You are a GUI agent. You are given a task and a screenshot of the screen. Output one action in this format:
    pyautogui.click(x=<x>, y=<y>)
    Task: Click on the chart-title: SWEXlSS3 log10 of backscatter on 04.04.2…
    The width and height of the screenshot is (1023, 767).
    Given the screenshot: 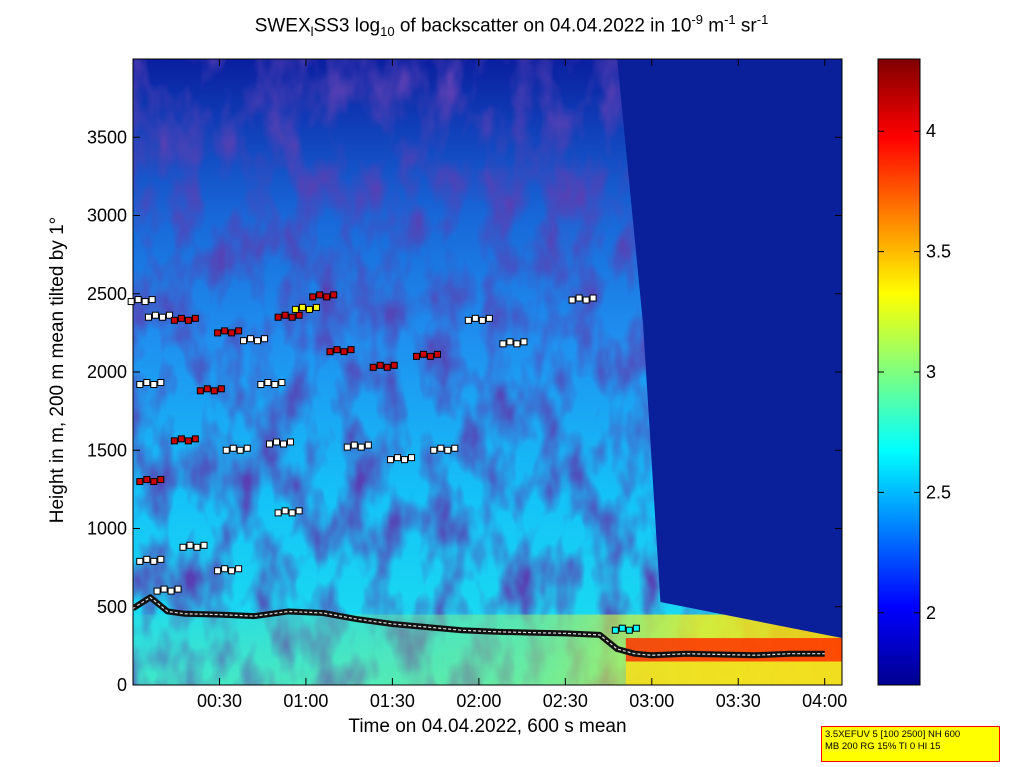 What is the action you would take?
    pyautogui.click(x=511, y=25)
    